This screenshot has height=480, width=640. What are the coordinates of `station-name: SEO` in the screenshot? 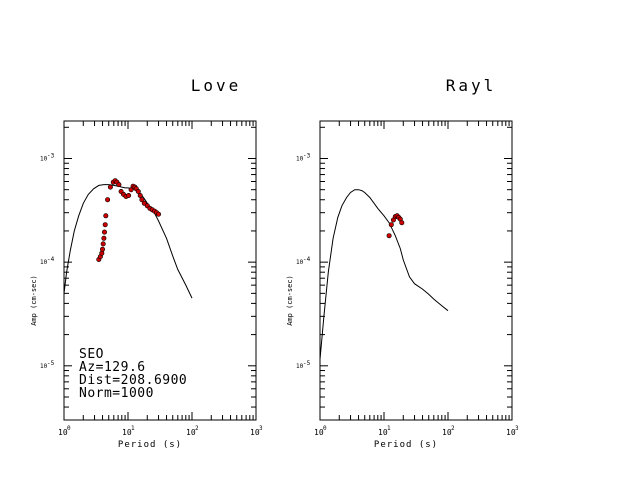 It's located at (91, 354).